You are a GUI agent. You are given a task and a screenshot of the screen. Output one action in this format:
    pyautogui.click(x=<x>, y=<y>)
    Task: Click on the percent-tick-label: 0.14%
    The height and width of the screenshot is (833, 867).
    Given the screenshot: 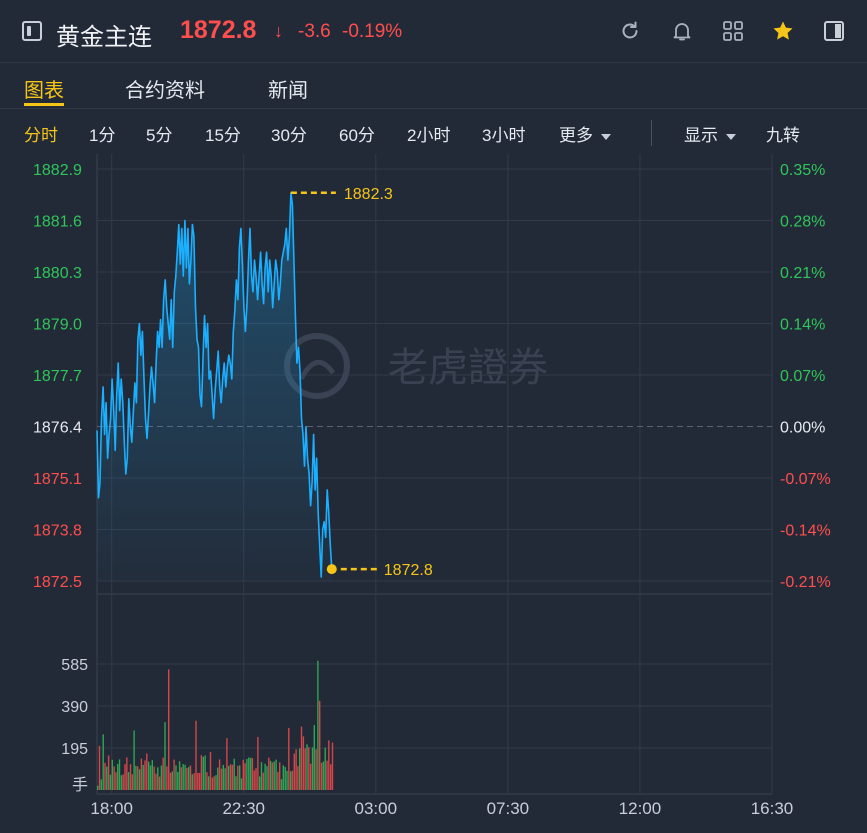 What is the action you would take?
    pyautogui.click(x=802, y=325)
    